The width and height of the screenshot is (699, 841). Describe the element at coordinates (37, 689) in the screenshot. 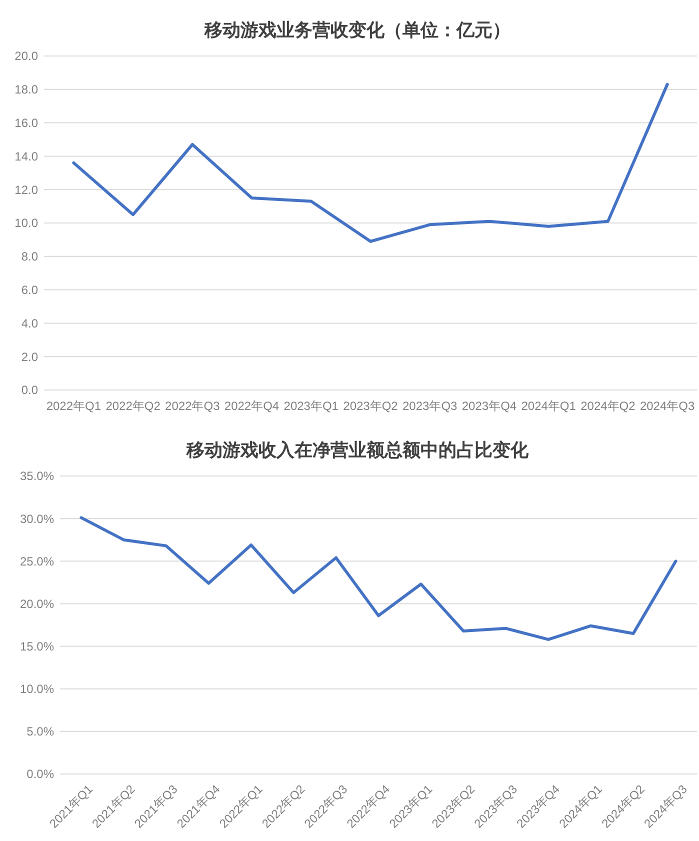

I see `y-tick-label: 10.0%` at that location.